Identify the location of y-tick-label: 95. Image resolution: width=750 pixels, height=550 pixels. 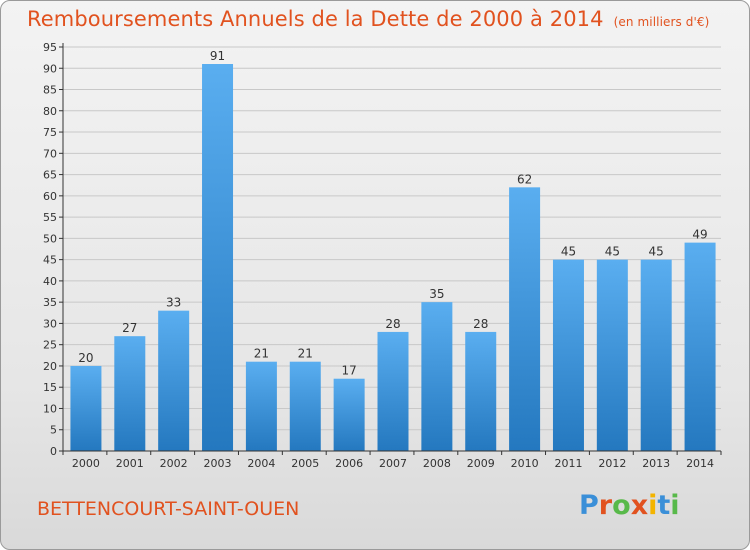
(50, 47).